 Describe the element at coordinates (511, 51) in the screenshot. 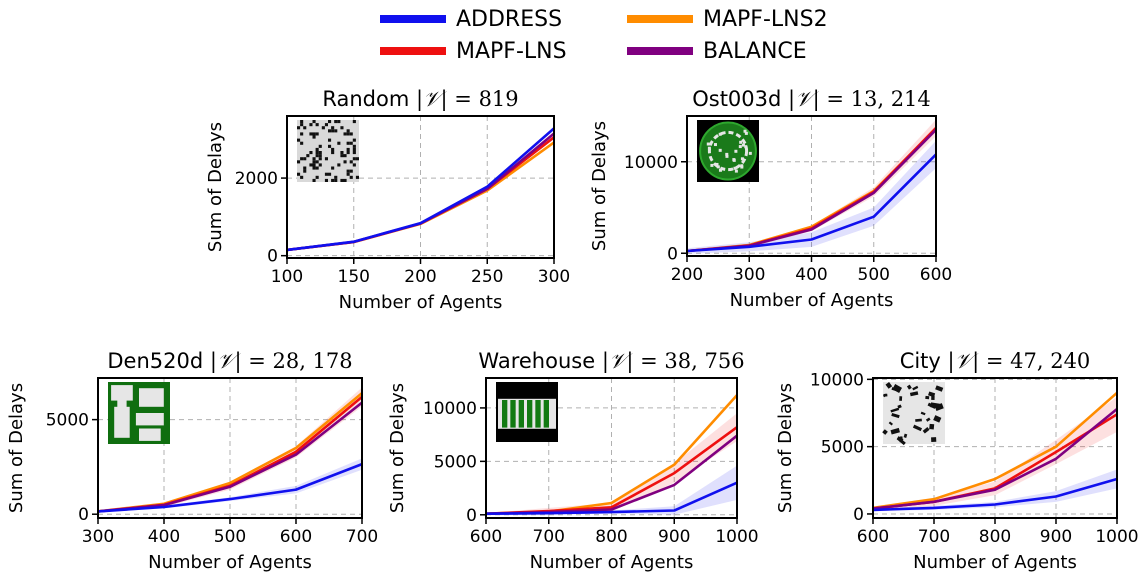

I see `legend-label-mapf-lns: MAPF-LNS` at that location.